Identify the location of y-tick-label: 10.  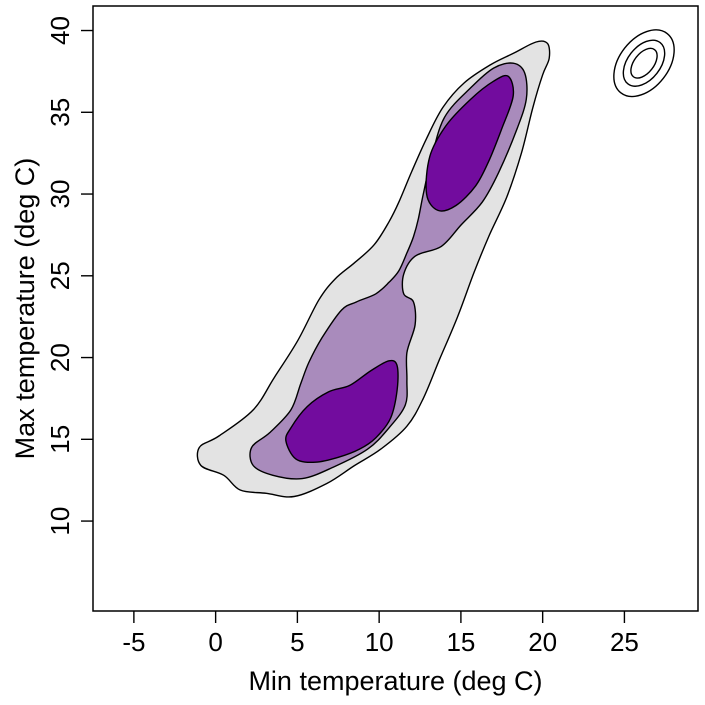
(60, 521).